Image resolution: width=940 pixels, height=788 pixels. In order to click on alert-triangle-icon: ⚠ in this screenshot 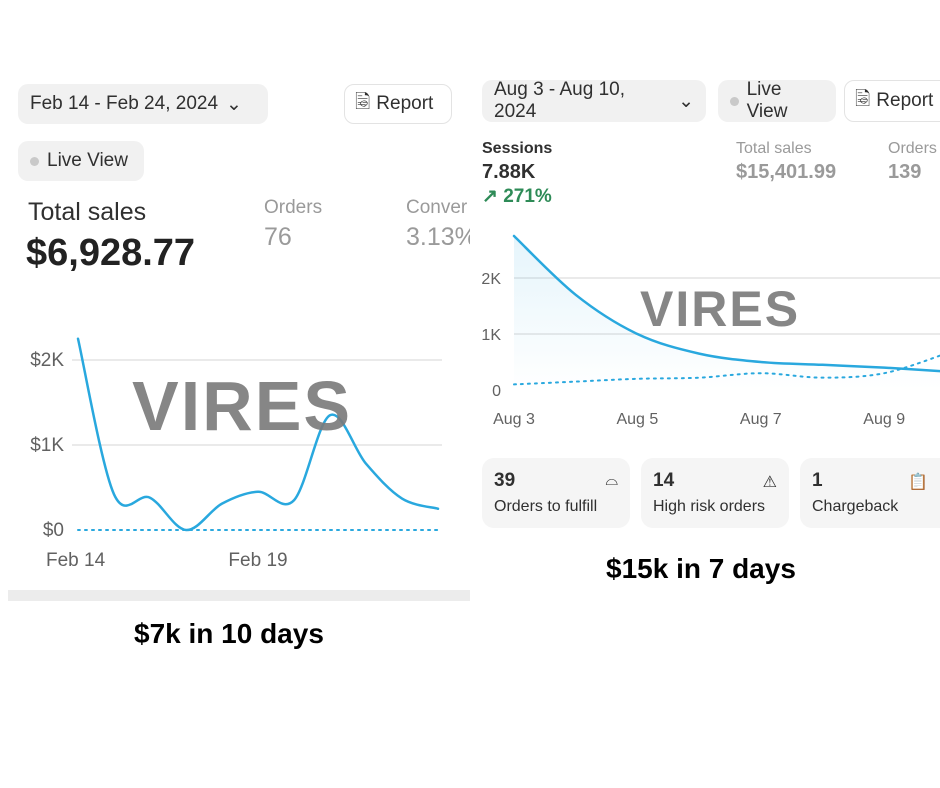, I will do `click(769, 482)`.